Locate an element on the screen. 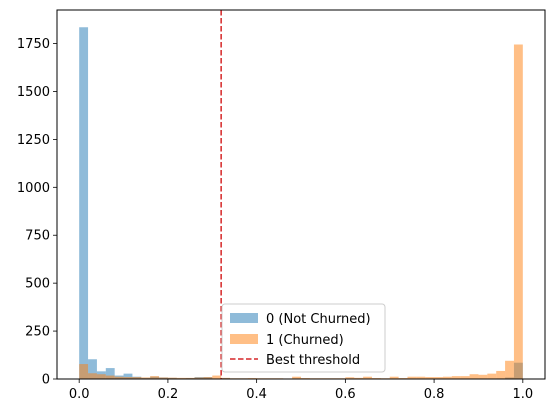 Image resolution: width=560 pixels, height=413 pixels. x-tick-label: 1.0 is located at coordinates (522, 394).